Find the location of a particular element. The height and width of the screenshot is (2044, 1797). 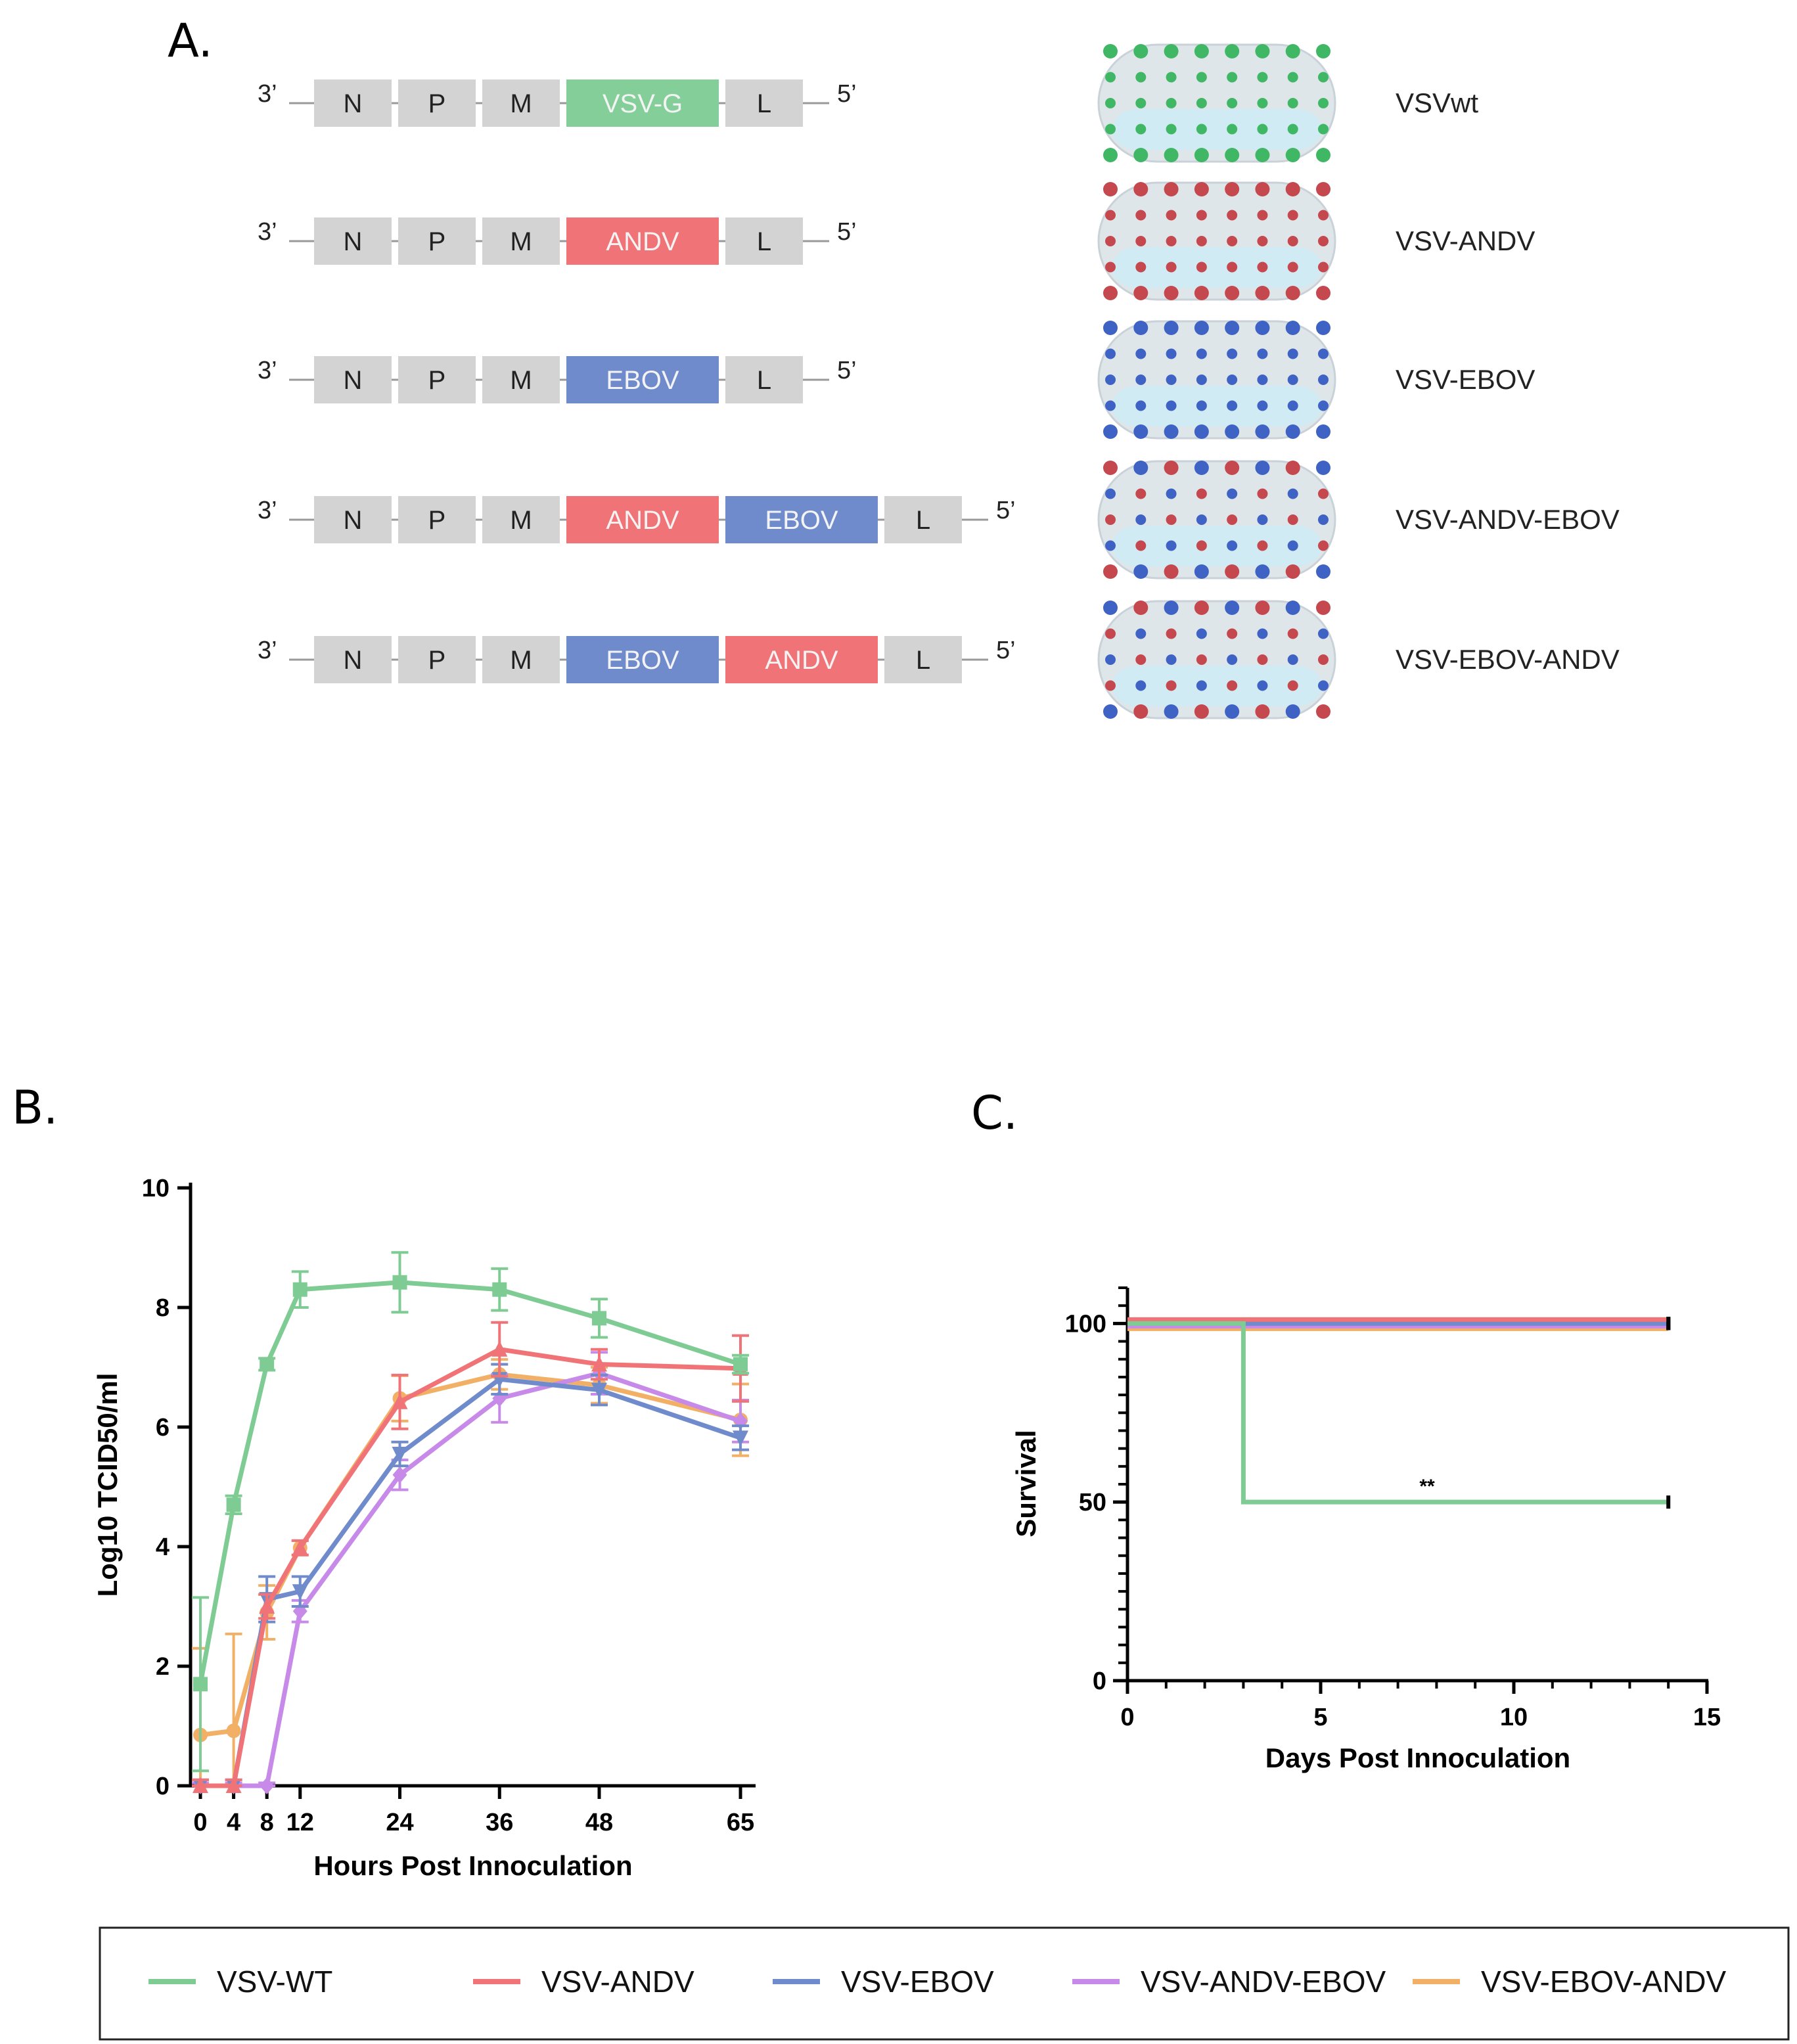

legend-label: VSV-EBOV-ANDV is located at coordinates (1604, 1982).